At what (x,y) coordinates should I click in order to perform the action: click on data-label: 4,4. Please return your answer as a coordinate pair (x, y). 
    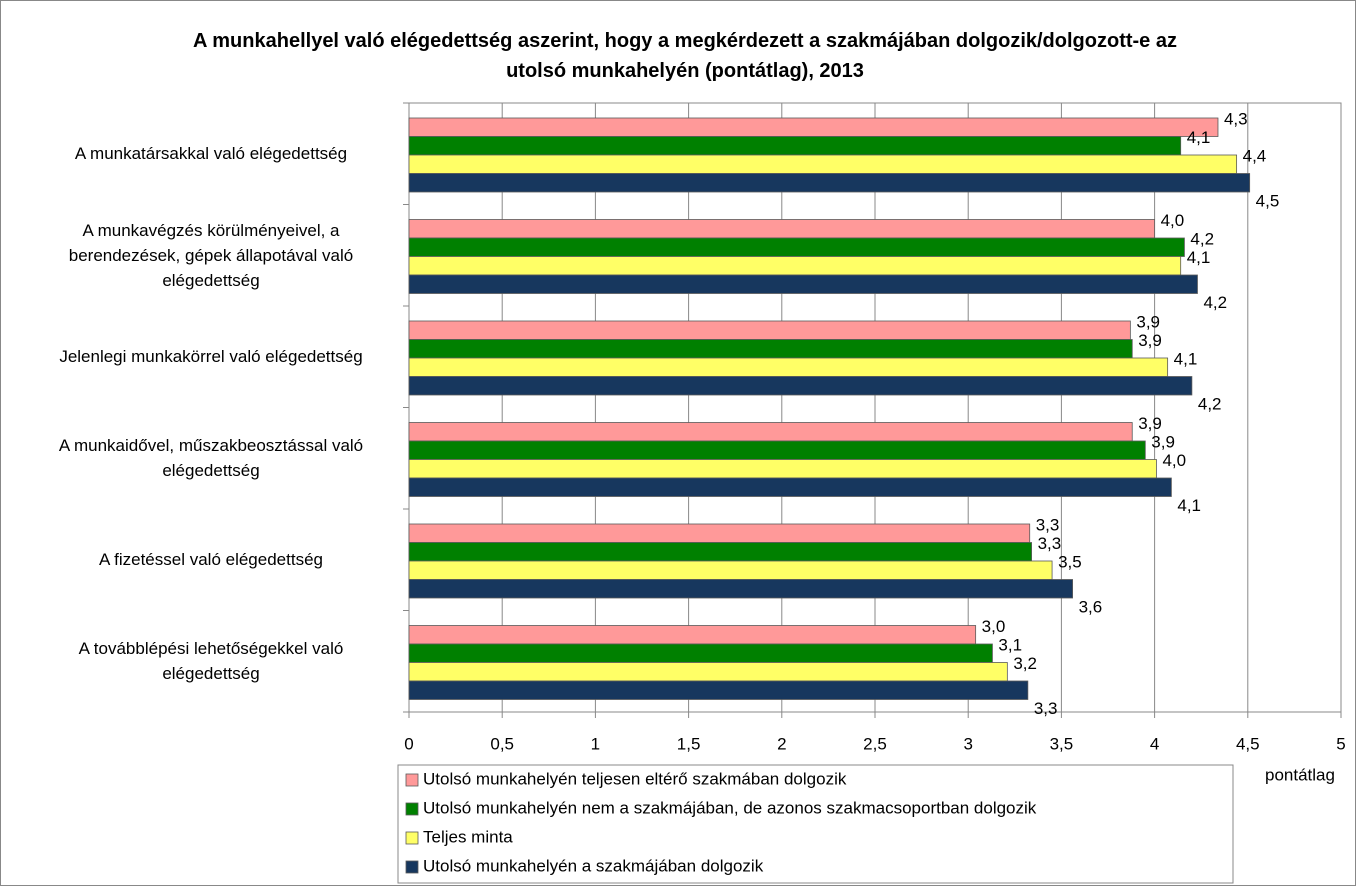
    Looking at the image, I should click on (1255, 155).